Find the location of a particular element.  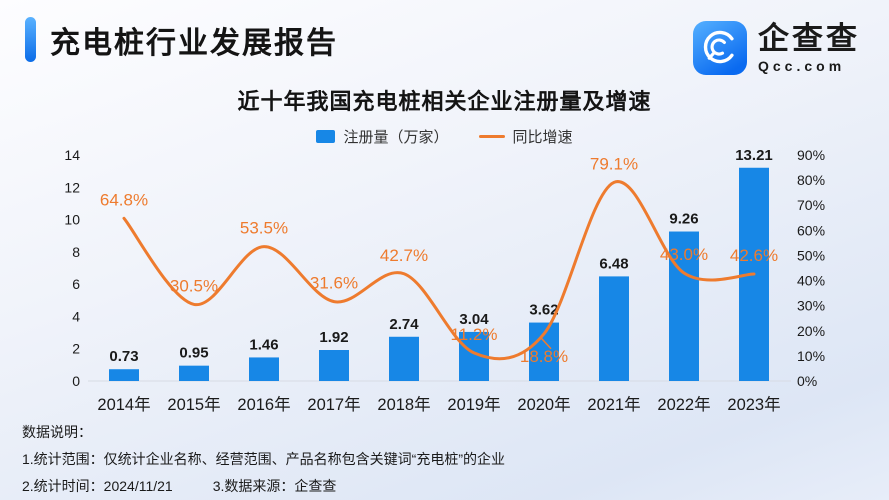

chart-legend: 注册量（万家） 同比增速 is located at coordinates (444, 136).